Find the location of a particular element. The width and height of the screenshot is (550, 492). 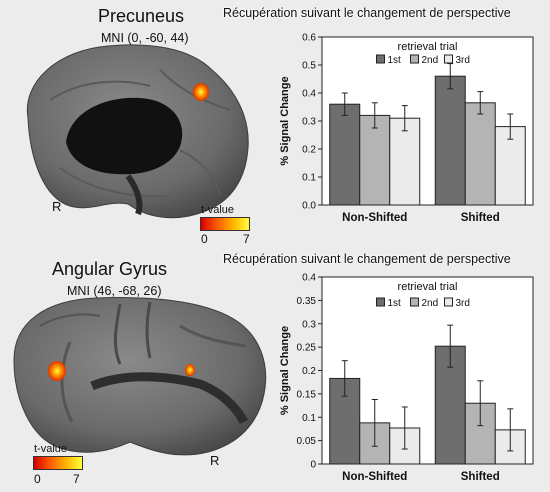

angular-gyrus-activation-blob is located at coordinates (57, 371).